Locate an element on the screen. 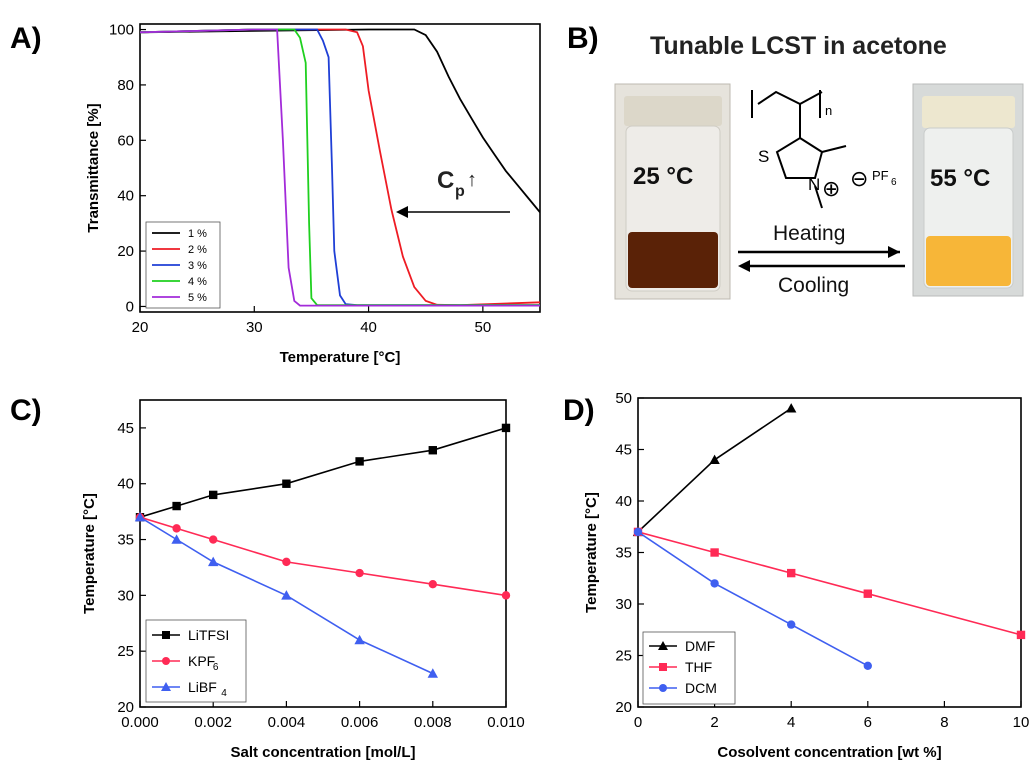  panel-a-label: A) is located at coordinates (26, 38).